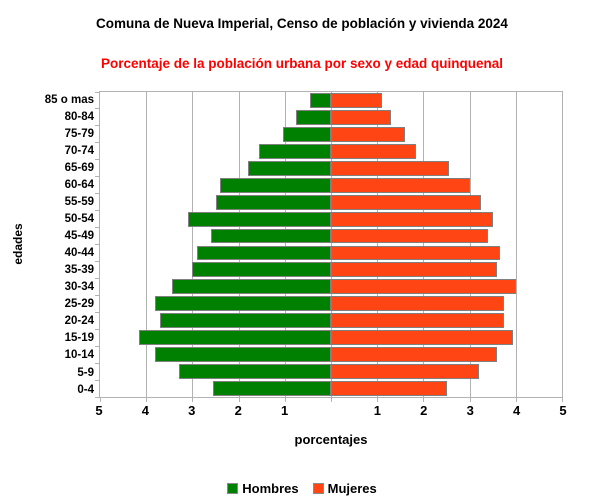 The width and height of the screenshot is (604, 500). What do you see at coordinates (79, 184) in the screenshot?
I see `age-group-label: 60-64` at bounding box center [79, 184].